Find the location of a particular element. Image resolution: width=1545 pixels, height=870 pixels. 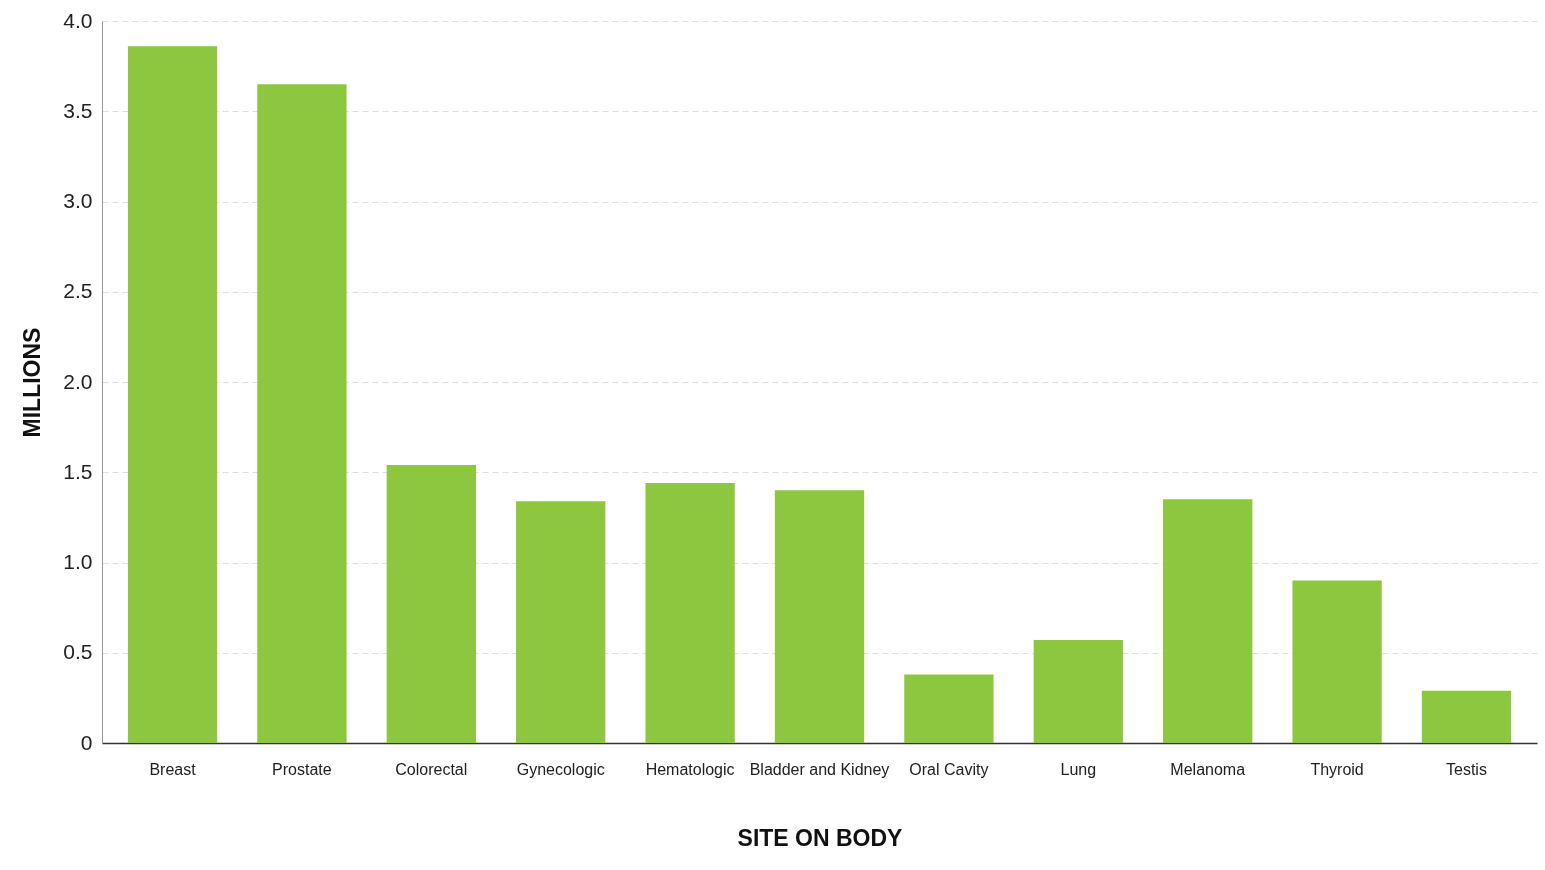

x-tick-label: Gynecologic is located at coordinates (560, 769).